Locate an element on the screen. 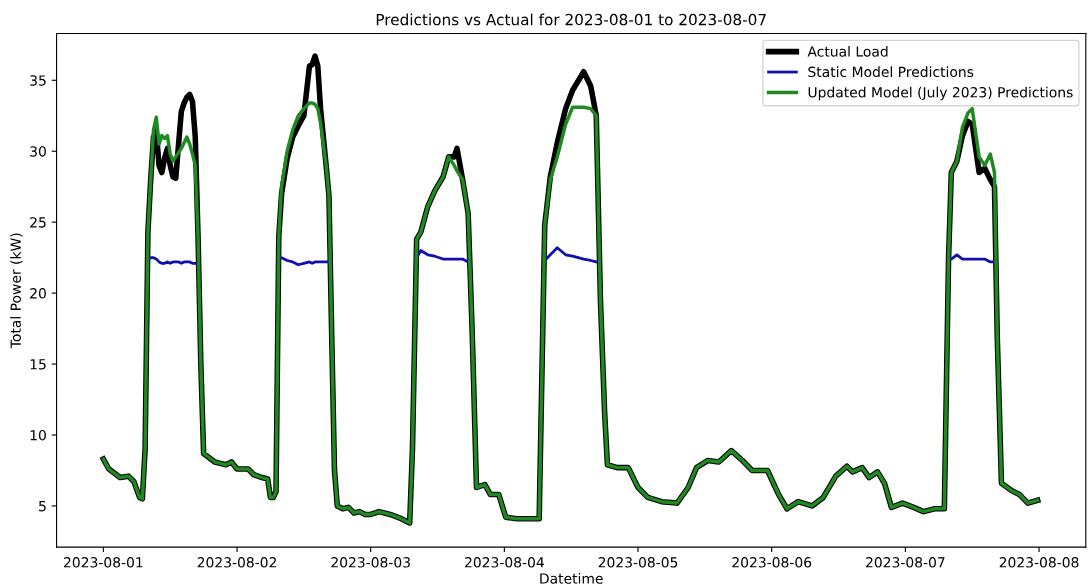 Image resolution: width=1088 pixels, height=587 pixels. x-tick-label: 2023-08-03 is located at coordinates (370, 562).